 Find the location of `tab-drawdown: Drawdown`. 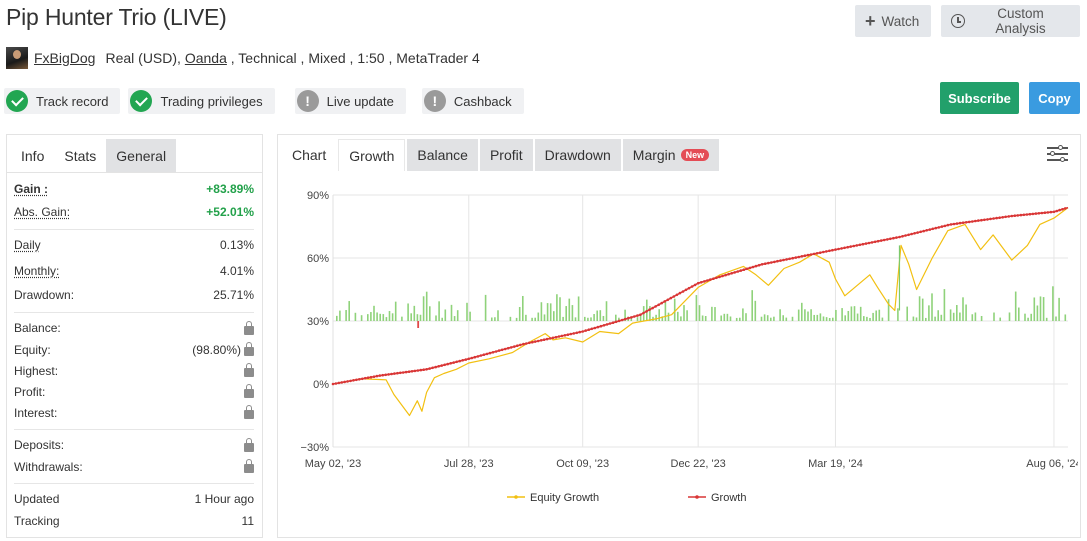

tab-drawdown: Drawdown is located at coordinates (577, 155).